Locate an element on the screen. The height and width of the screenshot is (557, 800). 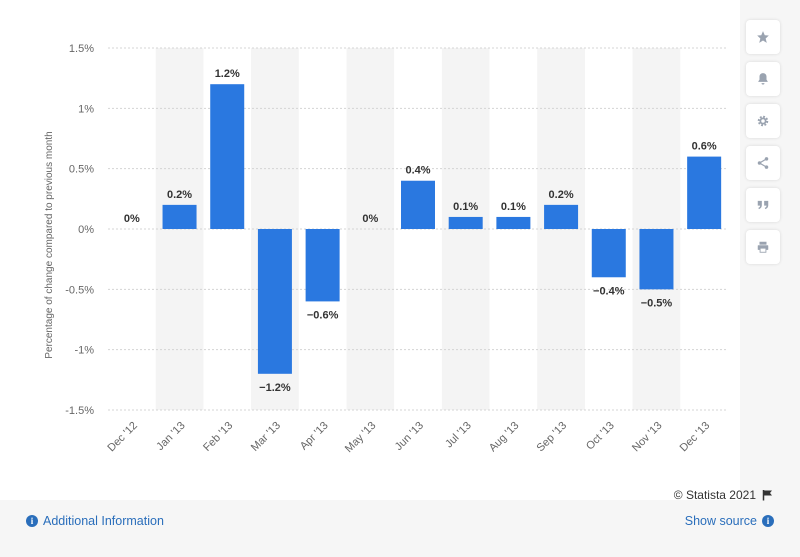
statista-credit: © Statista 2021 is located at coordinates (724, 495).